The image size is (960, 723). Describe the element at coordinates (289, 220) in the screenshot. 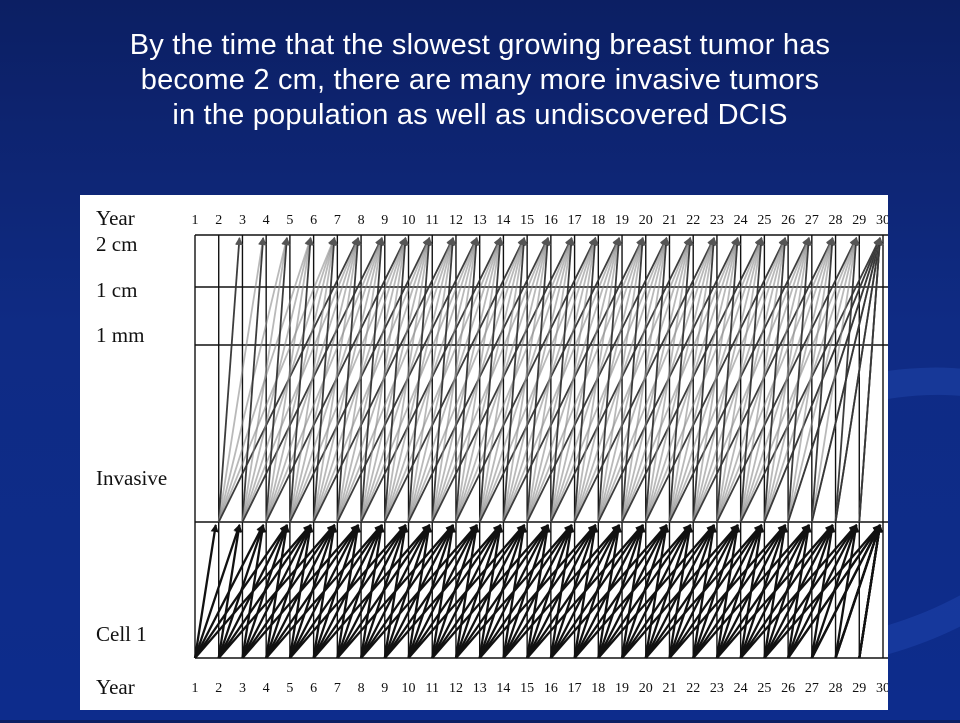

I see `top-year-tick-label: 5` at that location.